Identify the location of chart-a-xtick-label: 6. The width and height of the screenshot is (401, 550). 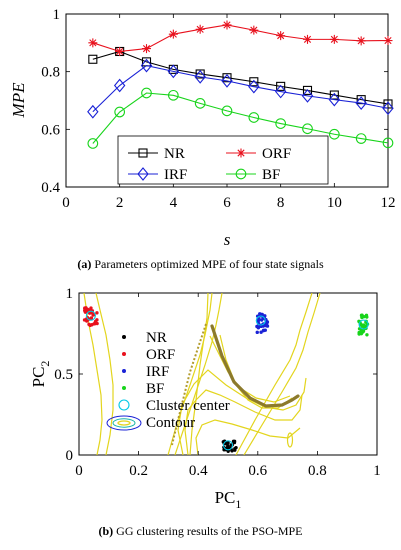
(227, 203).